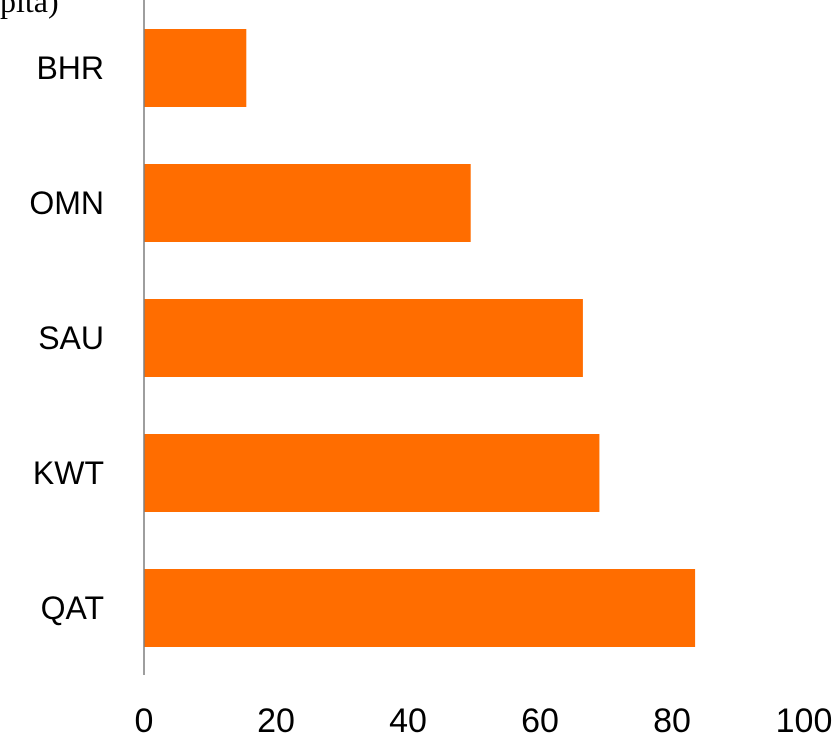 The height and width of the screenshot is (749, 838). Describe the element at coordinates (71, 338) in the screenshot. I see `category-label-sau: SAU` at that location.